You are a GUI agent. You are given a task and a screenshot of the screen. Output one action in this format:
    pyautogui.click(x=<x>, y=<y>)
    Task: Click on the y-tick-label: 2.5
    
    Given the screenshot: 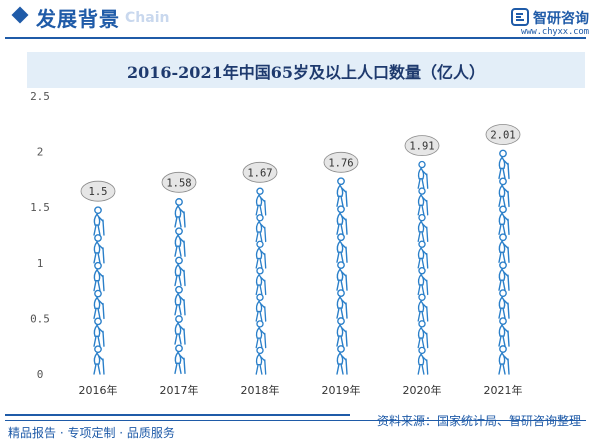 What is the action you would take?
    pyautogui.click(x=40, y=96)
    